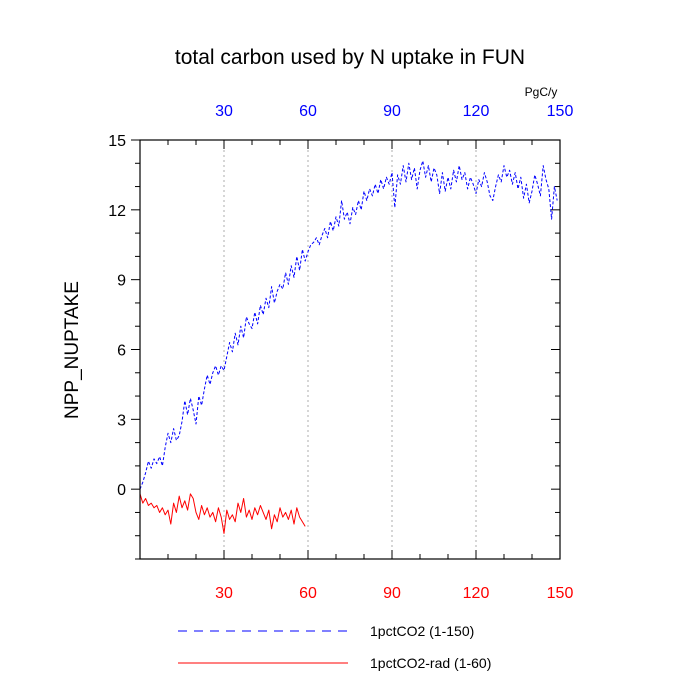 The width and height of the screenshot is (700, 700). What do you see at coordinates (72, 350) in the screenshot?
I see `y-axis-label: NPP_NUPTAKE` at bounding box center [72, 350].